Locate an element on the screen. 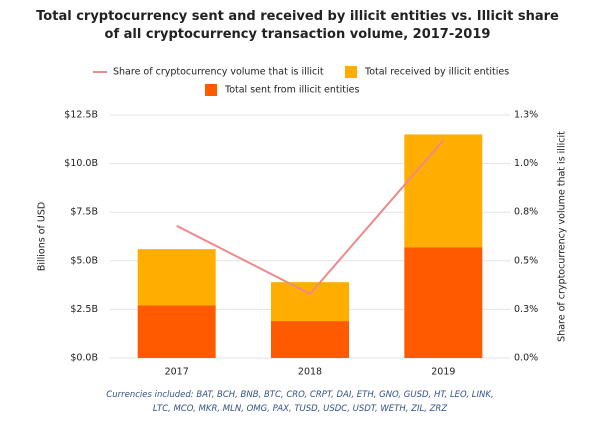  y-tick-label: $7.5B is located at coordinates (84, 212).